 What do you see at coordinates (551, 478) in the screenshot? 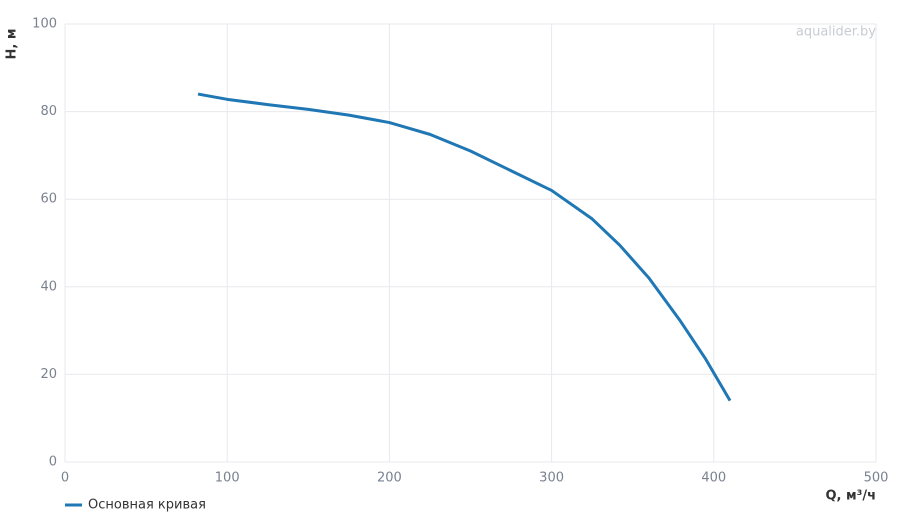
I see `x-tick-label: 300` at bounding box center [551, 478].